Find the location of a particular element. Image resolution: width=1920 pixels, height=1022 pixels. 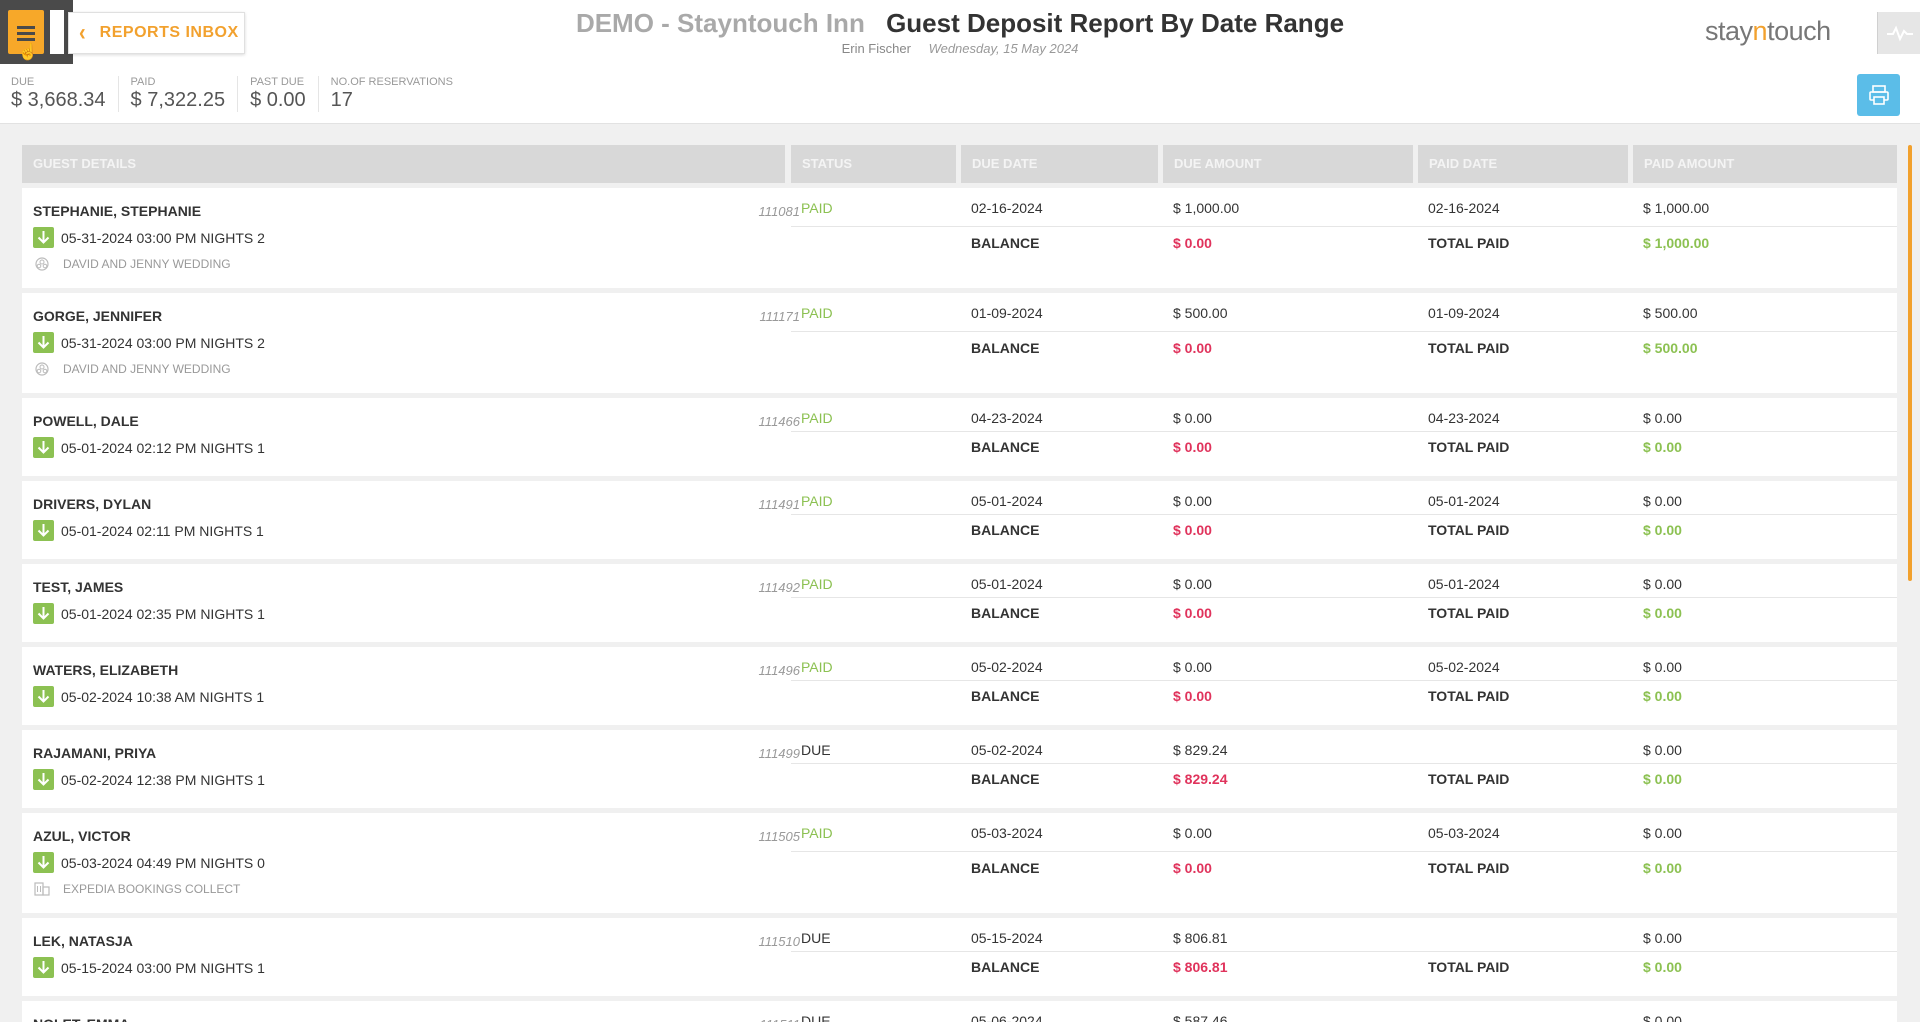

due-amount: $ 806.81 is located at coordinates (1200, 938).